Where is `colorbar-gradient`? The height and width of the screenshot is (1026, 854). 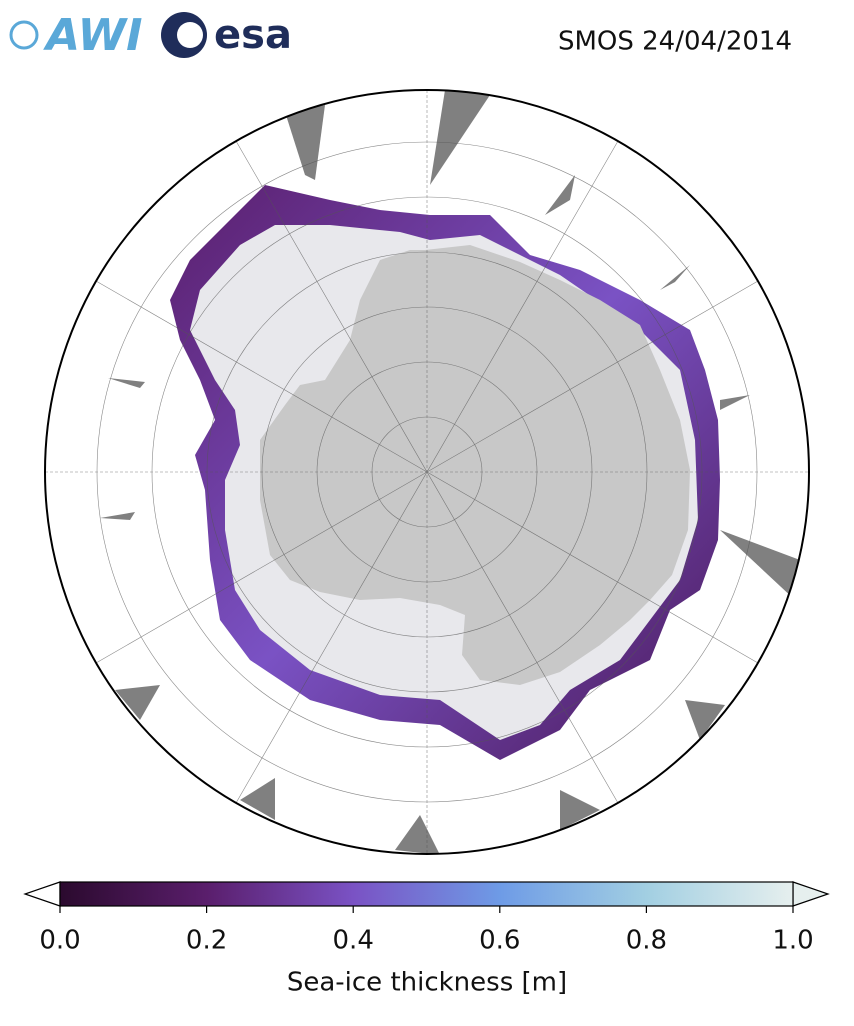 colorbar-gradient is located at coordinates (426, 894).